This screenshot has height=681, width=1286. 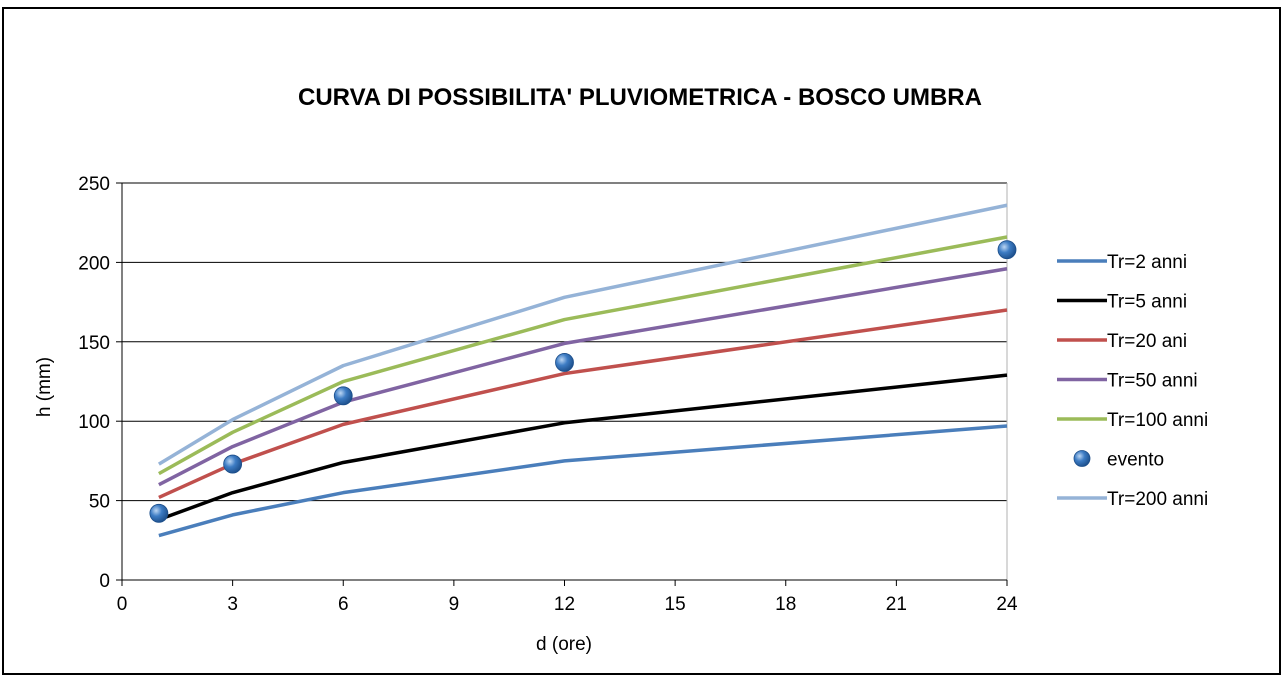 I want to click on legend-label: evento, so click(x=1135, y=460).